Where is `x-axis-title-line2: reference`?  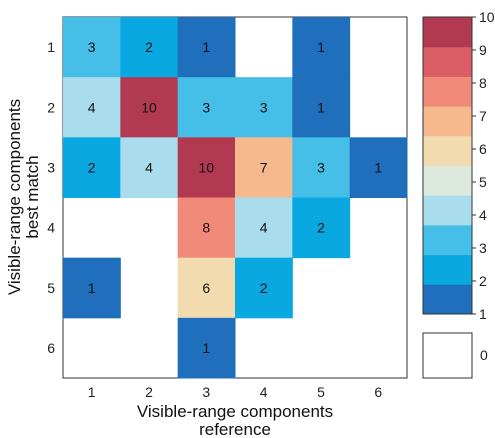
x-axis-title-line2: reference is located at coordinates (235, 429).